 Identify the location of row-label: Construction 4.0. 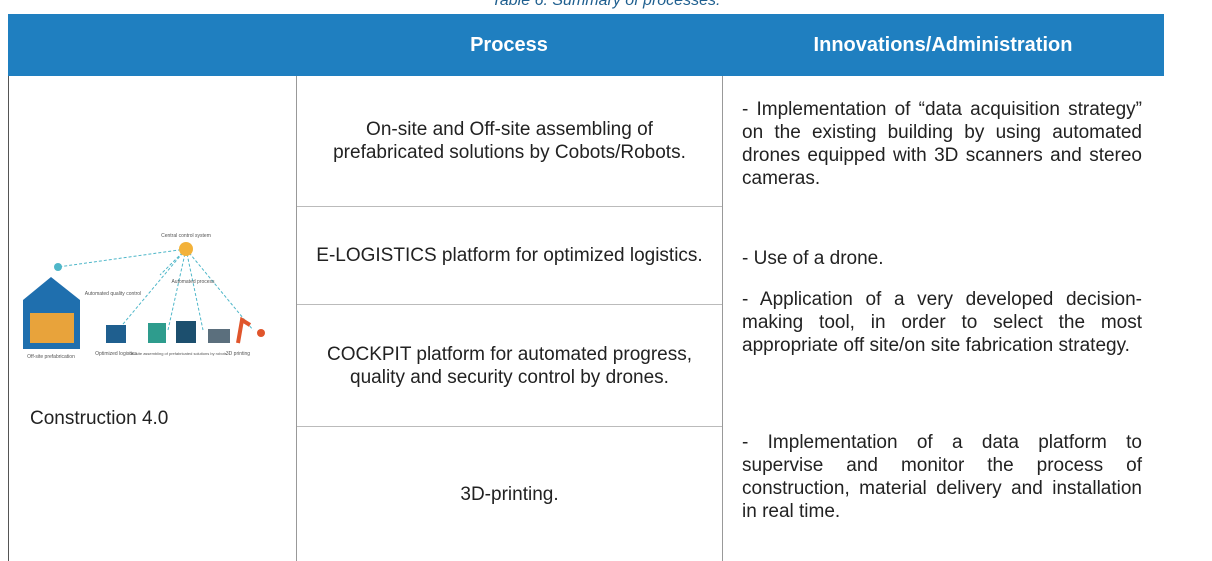
(99, 418).